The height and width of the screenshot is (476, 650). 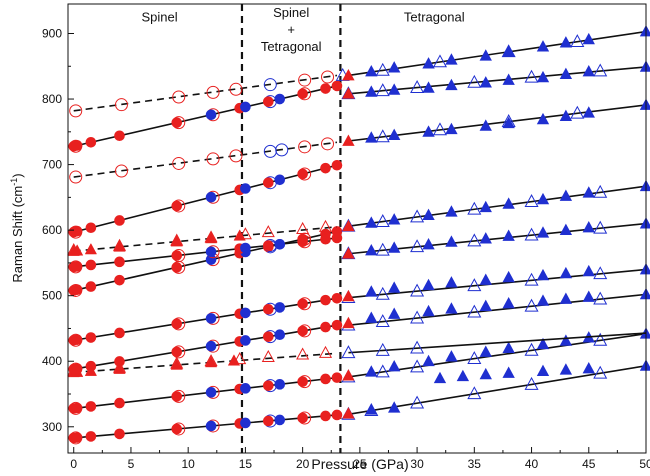 What do you see at coordinates (73, 464) in the screenshot?
I see `x-tick-label-0: 0` at bounding box center [73, 464].